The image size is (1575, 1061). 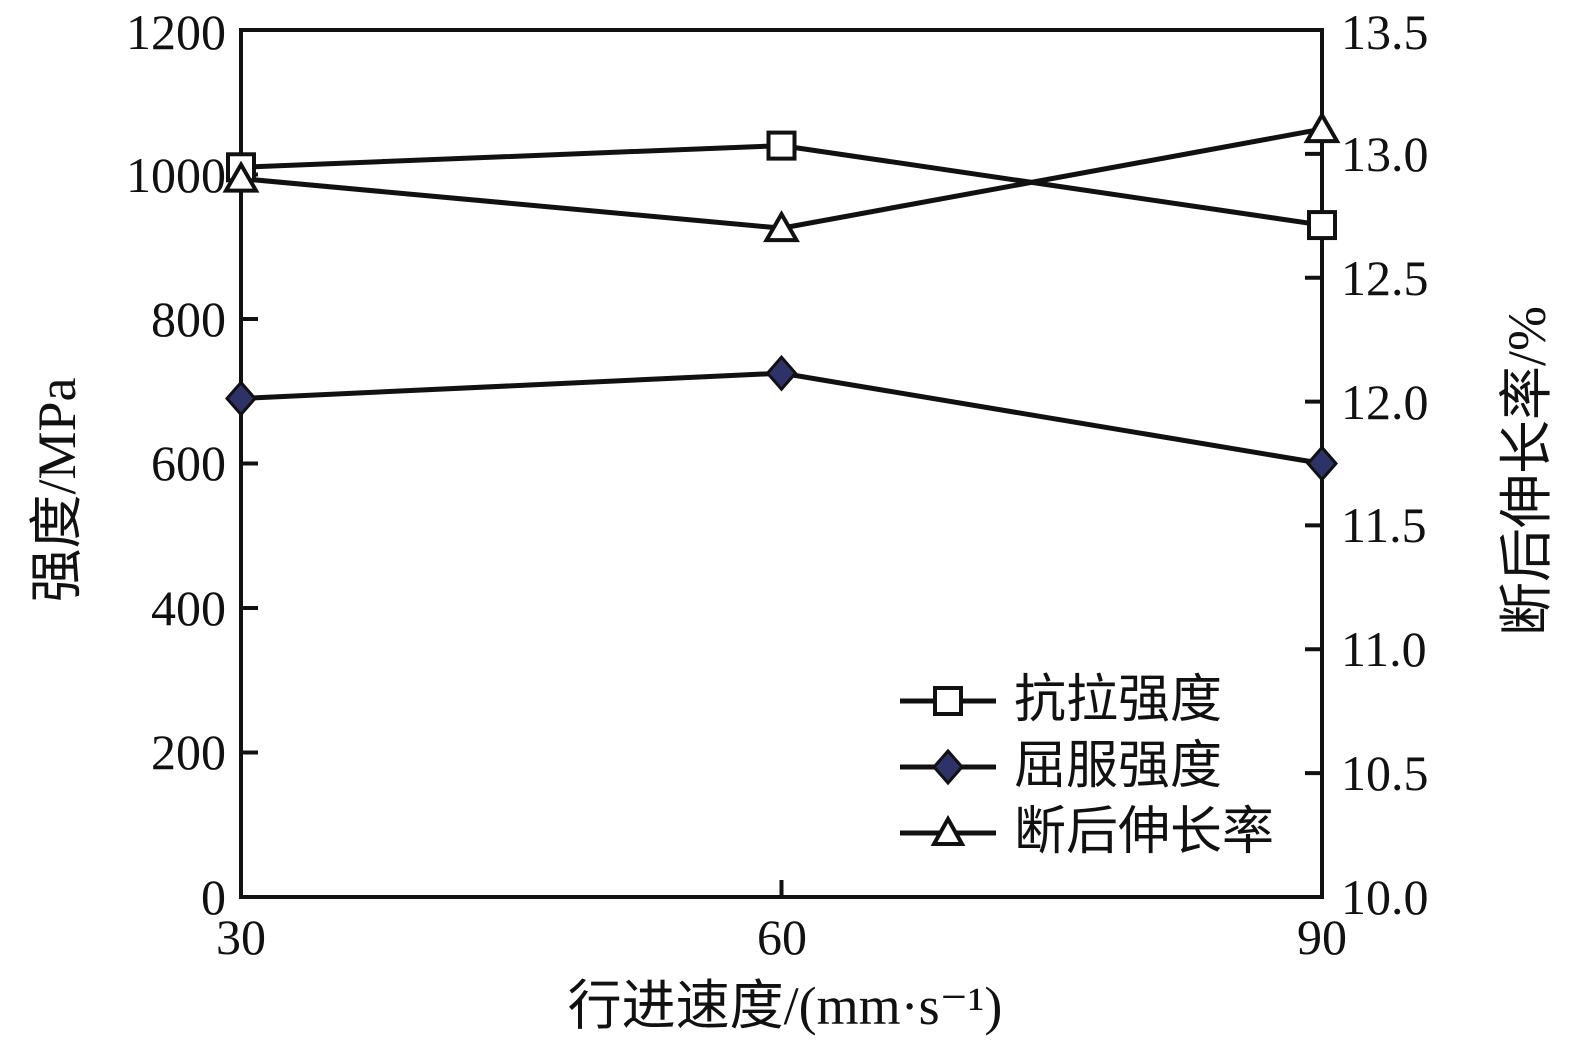 I want to click on right-ytick-13.0: 13.0, so click(x=1385, y=154).